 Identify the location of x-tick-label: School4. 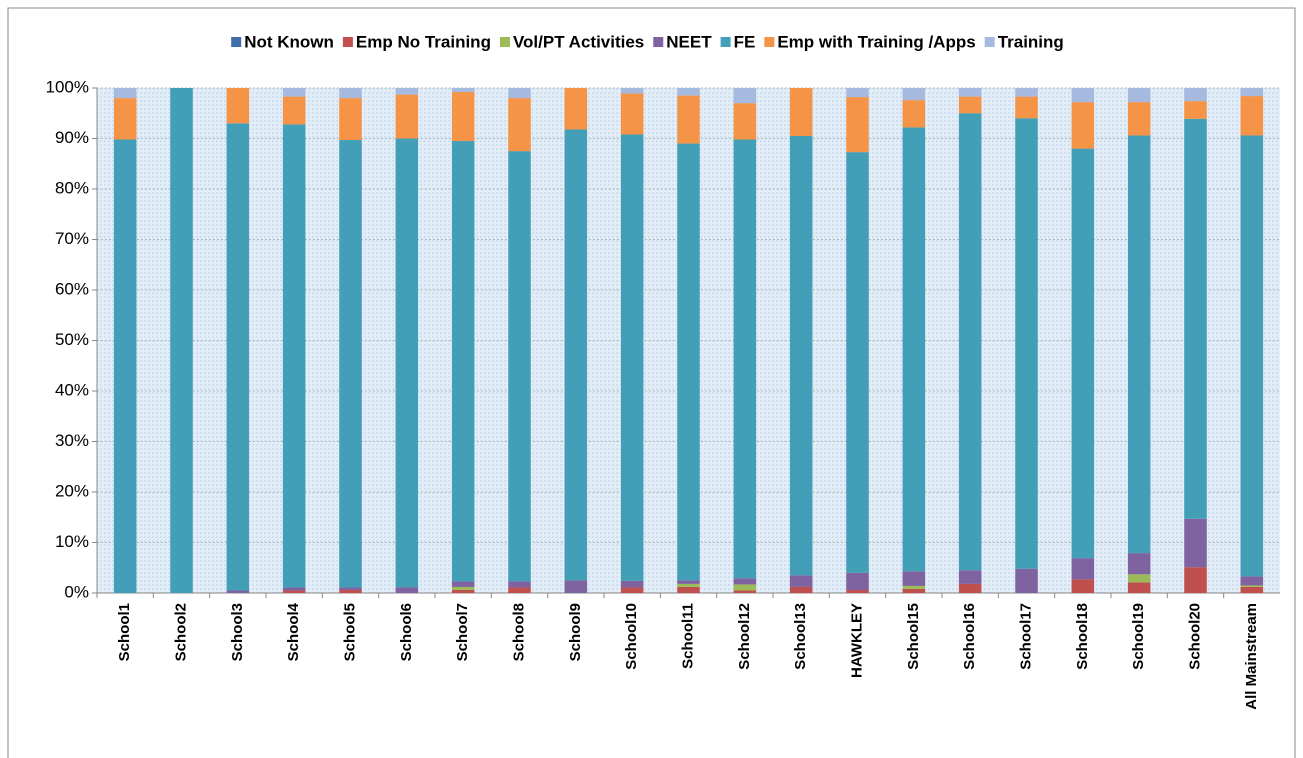
(293, 631).